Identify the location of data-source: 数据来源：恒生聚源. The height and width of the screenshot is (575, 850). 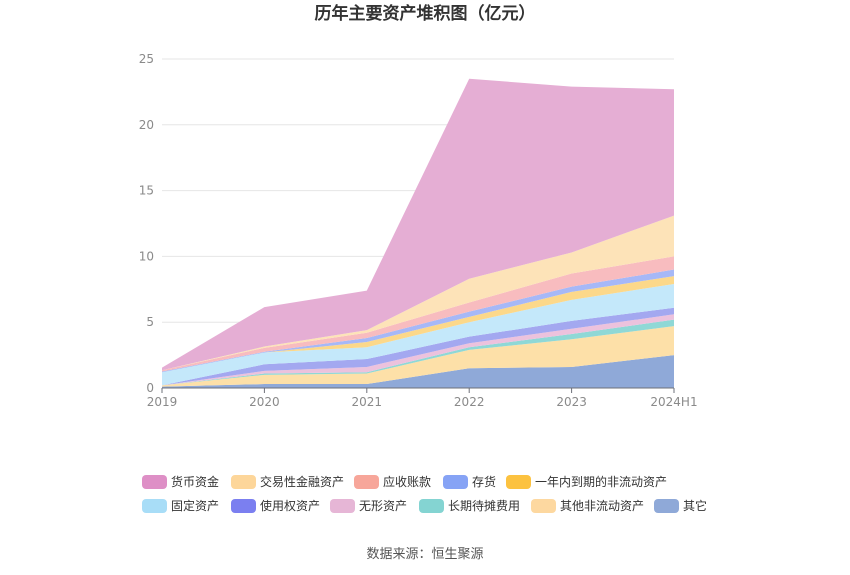
(424, 554).